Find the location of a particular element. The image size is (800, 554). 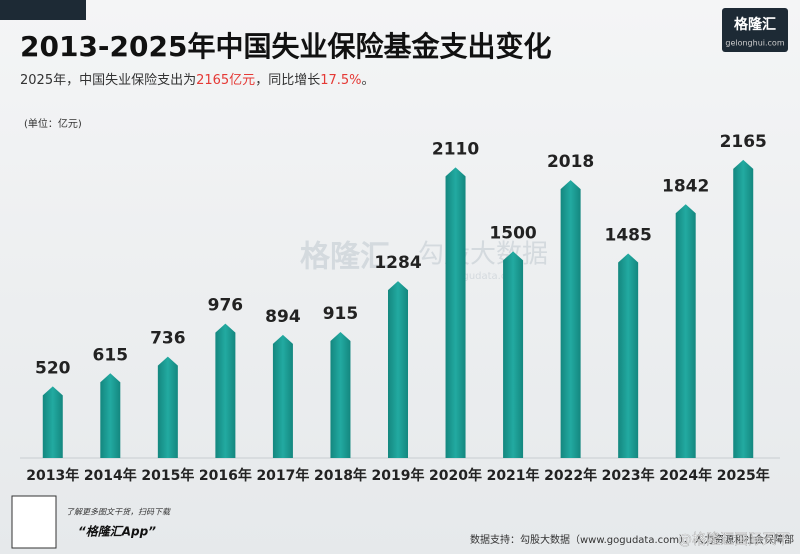

subtitle-highlight: 17.5% is located at coordinates (340, 80).